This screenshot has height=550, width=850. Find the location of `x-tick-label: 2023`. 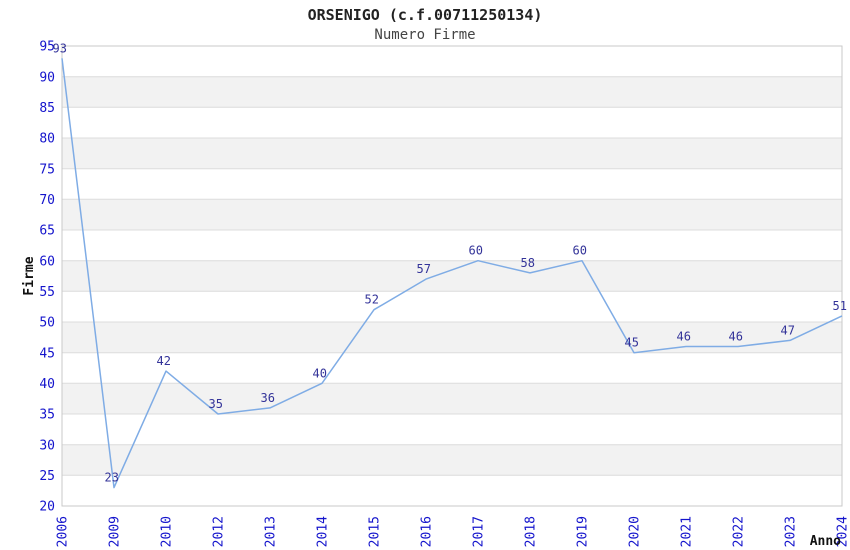

x-tick-label: 2023 is located at coordinates (791, 531).